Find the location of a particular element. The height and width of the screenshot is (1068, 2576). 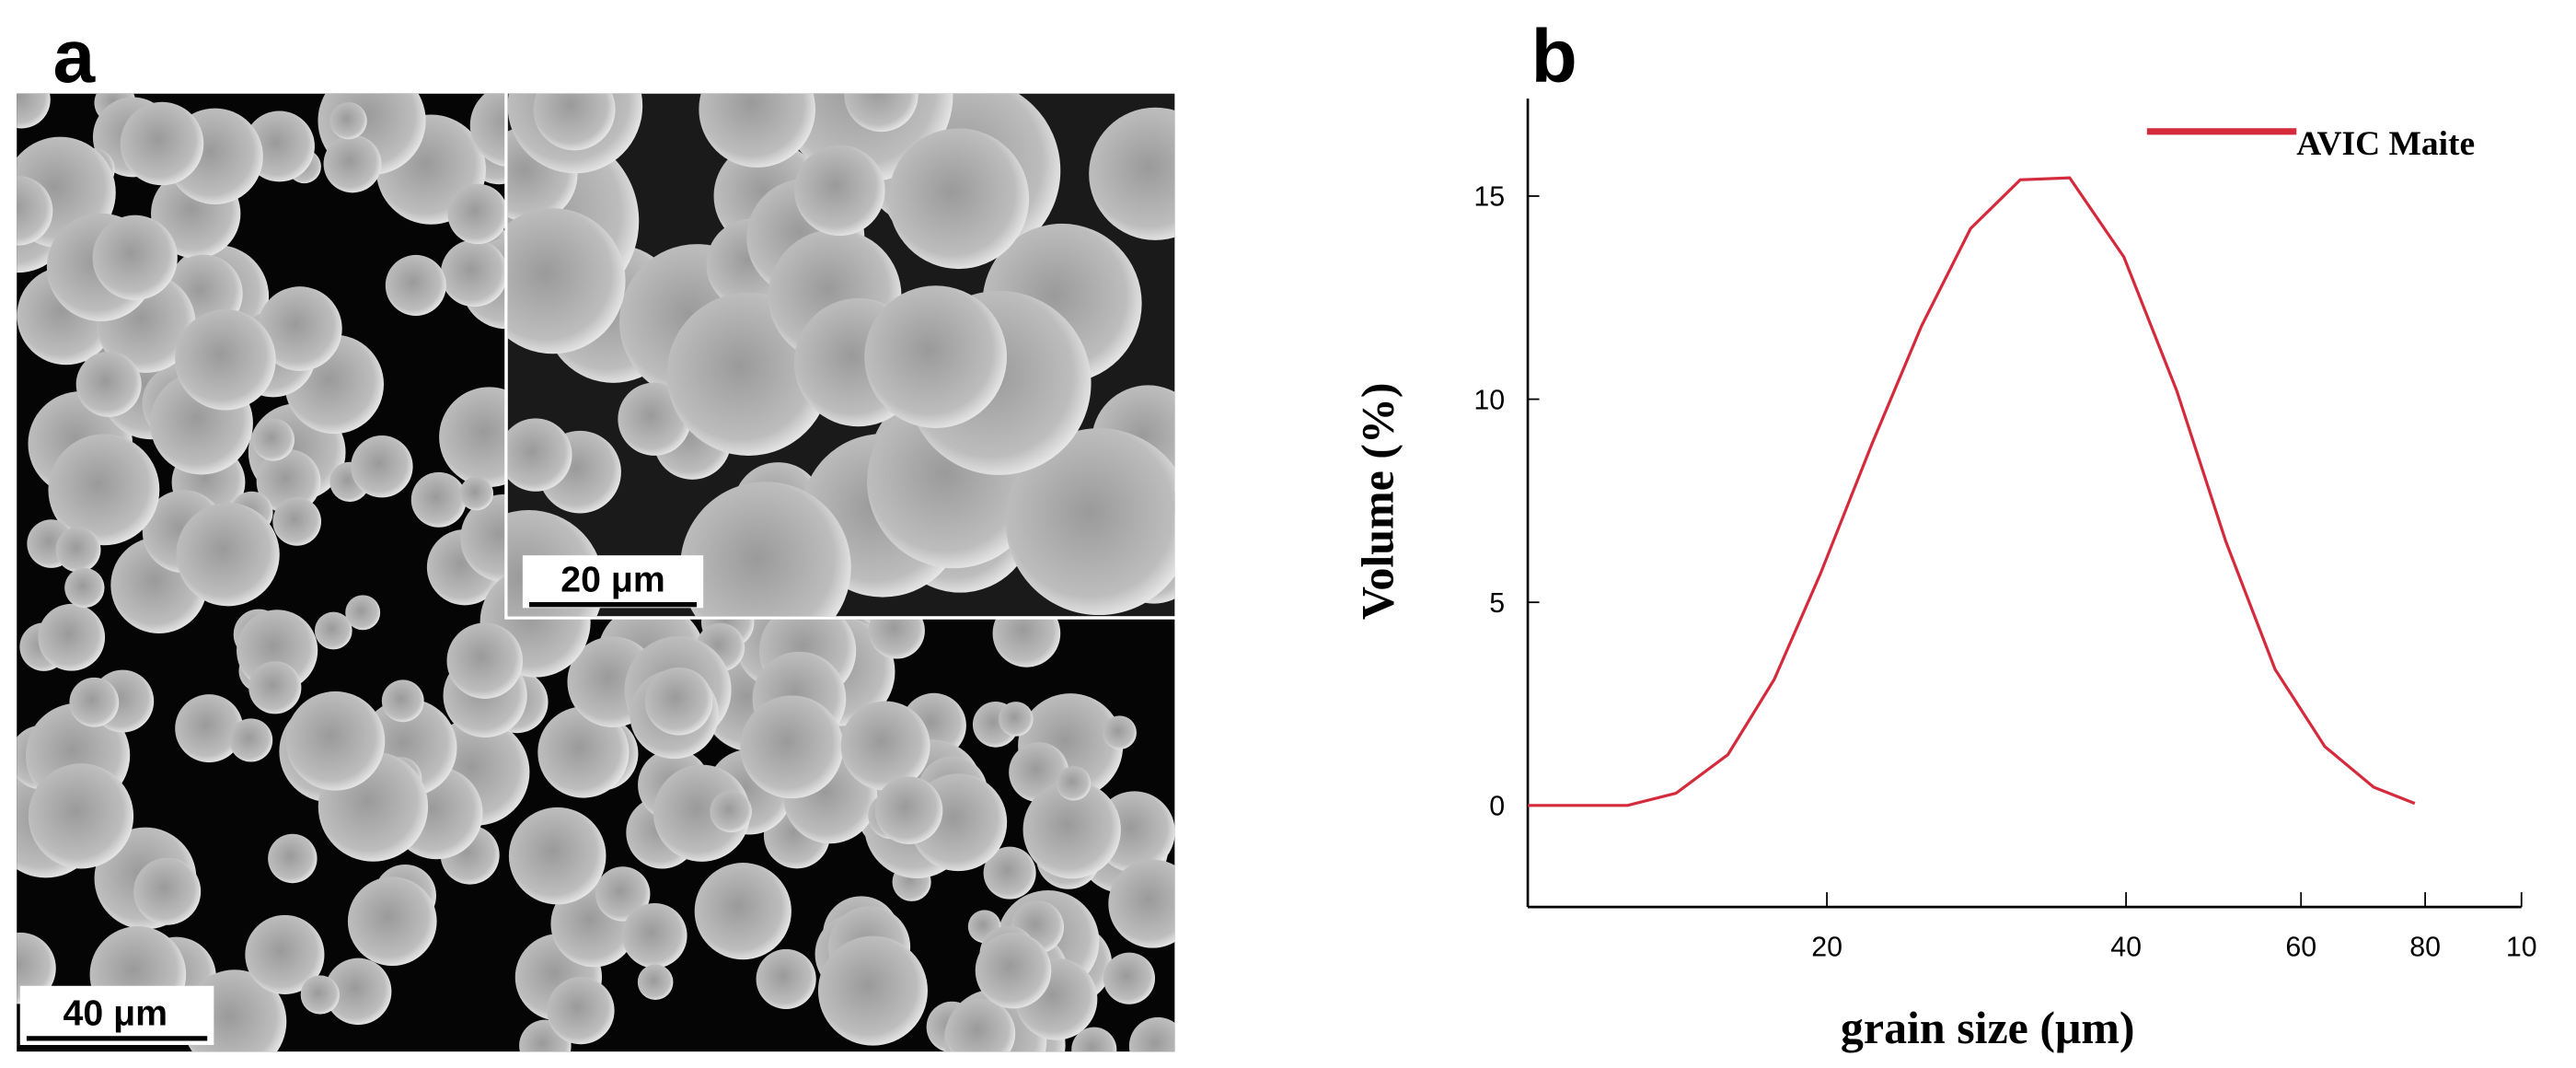

x-axis-label: grain size (μm) is located at coordinates (1988, 1027).